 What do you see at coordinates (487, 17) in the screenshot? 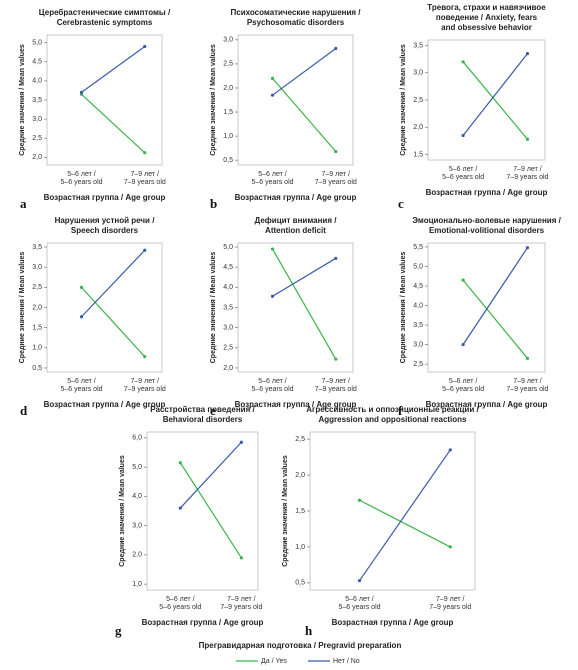
I see `chart-title: поведение / Anxiety, fears` at bounding box center [487, 17].